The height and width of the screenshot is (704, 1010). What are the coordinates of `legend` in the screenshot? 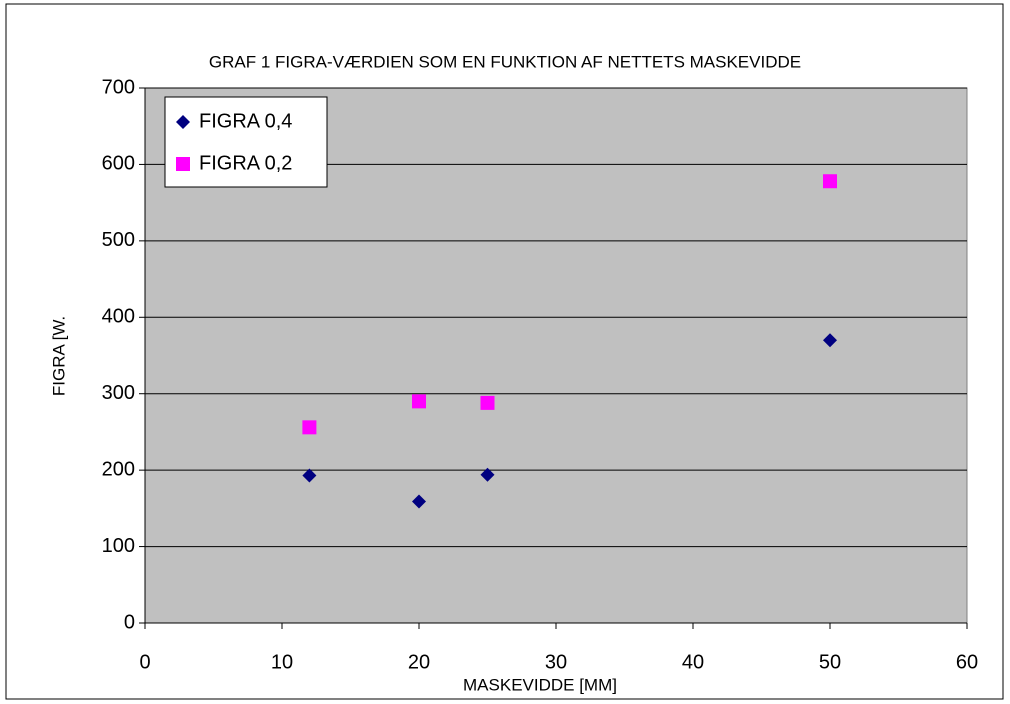 It's located at (246, 142).